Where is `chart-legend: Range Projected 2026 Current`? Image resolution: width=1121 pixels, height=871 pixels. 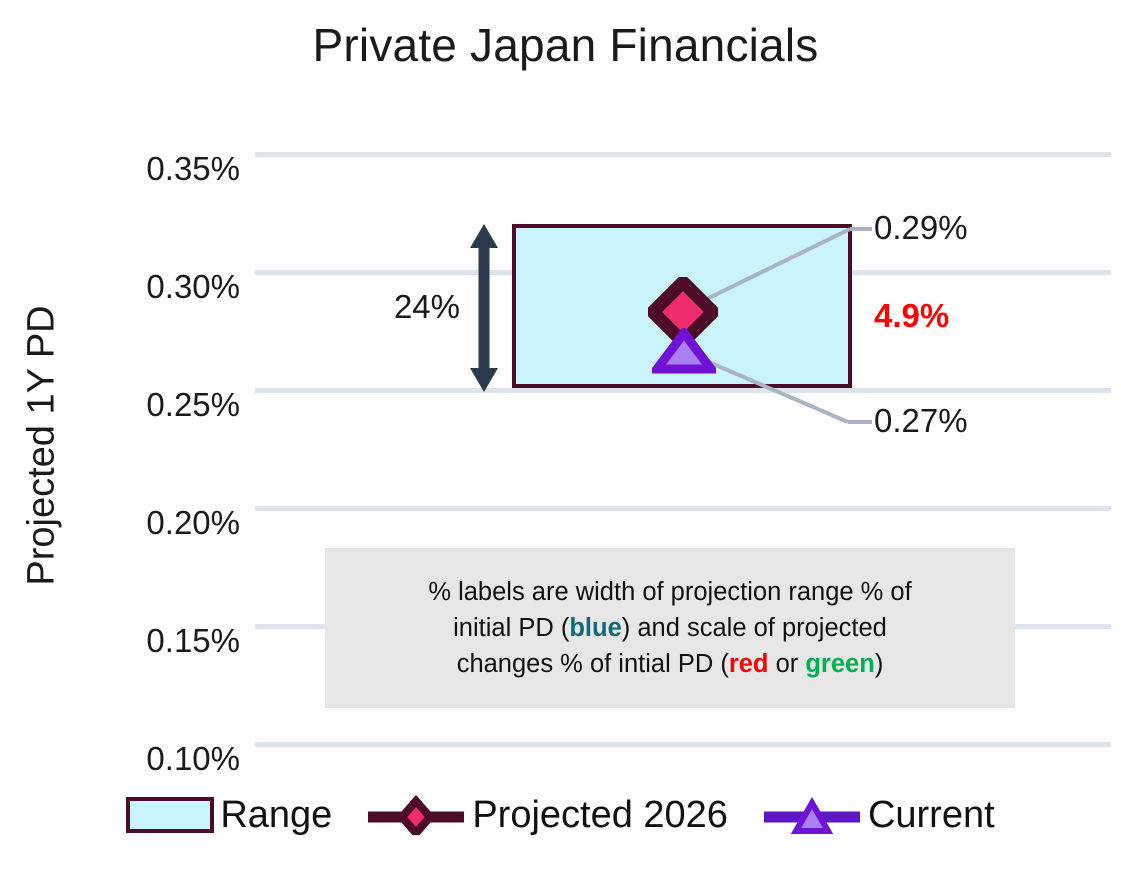 chart-legend: Range Projected 2026 Current is located at coordinates (560, 815).